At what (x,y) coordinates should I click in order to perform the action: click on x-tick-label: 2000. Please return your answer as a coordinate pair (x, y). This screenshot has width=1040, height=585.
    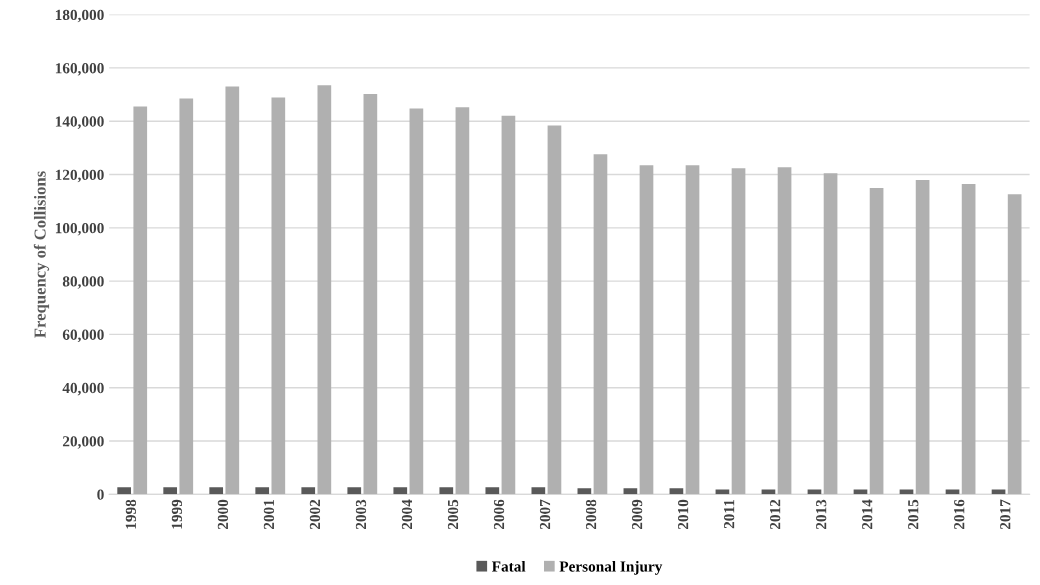
    Looking at the image, I should click on (223, 514).